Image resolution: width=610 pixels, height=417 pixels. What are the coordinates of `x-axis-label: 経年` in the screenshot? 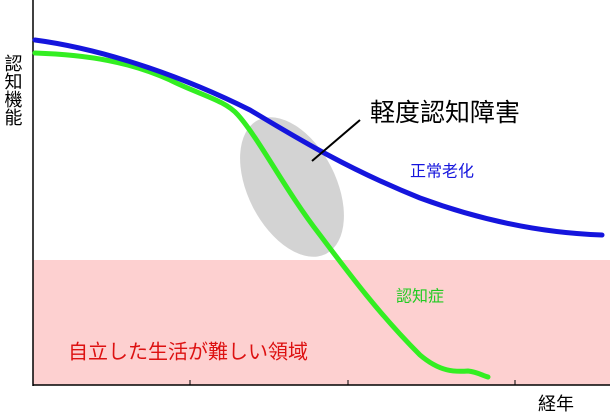 It's located at (556, 404).